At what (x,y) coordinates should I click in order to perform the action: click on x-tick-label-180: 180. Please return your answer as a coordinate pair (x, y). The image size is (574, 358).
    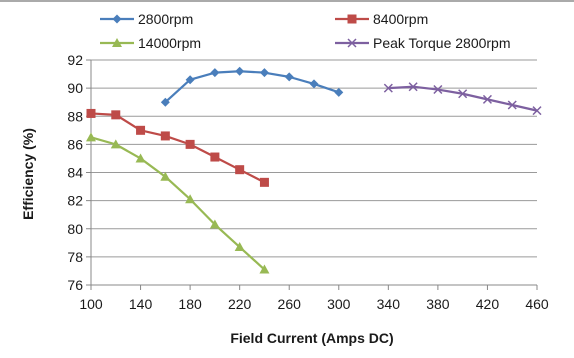
    Looking at the image, I should click on (190, 304).